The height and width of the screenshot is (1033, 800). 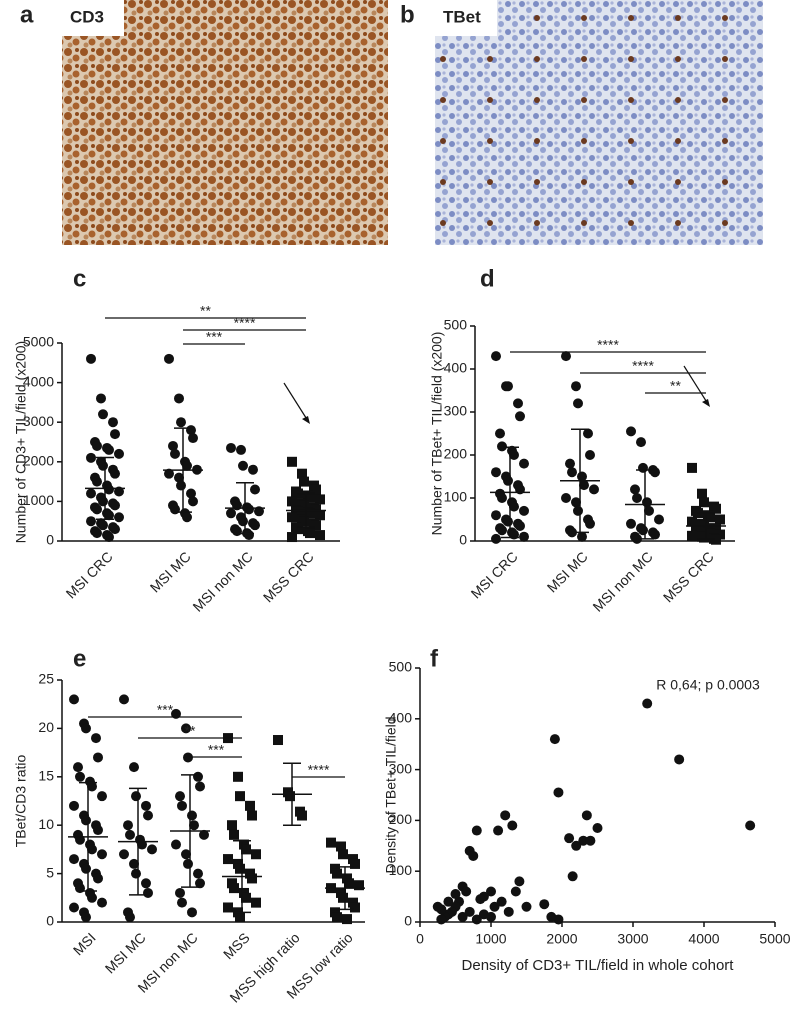 What do you see at coordinates (38, 342) in the screenshot?
I see `y-tick-label: 5000` at bounding box center [38, 342].